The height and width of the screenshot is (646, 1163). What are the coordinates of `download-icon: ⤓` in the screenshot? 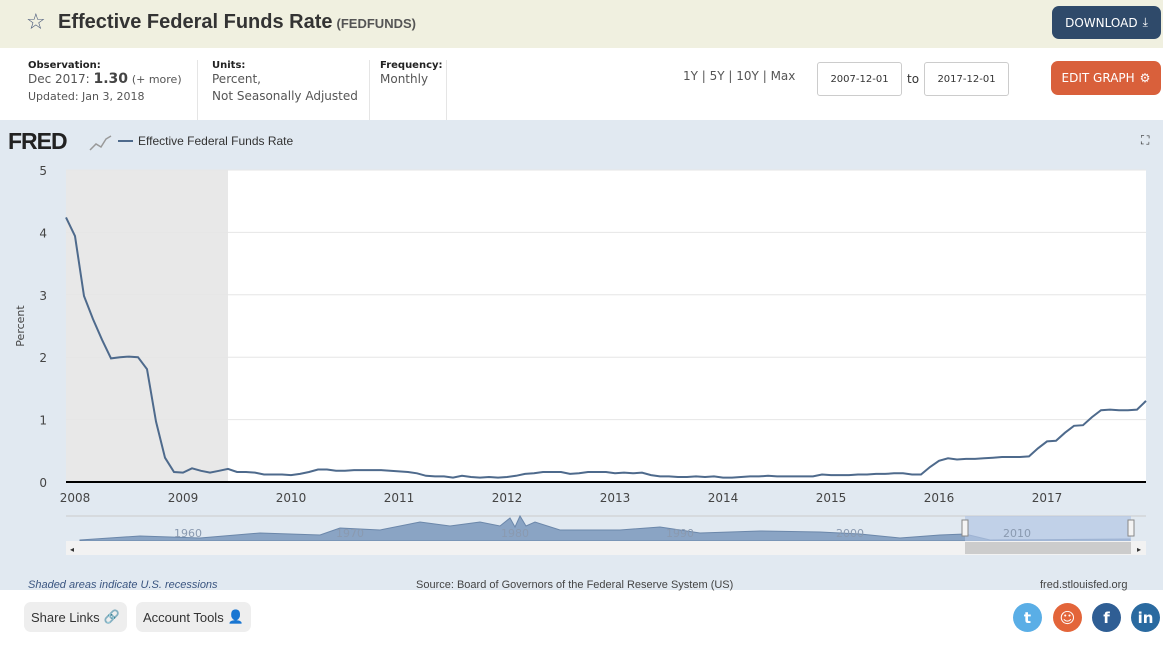 It's located at (1145, 22).